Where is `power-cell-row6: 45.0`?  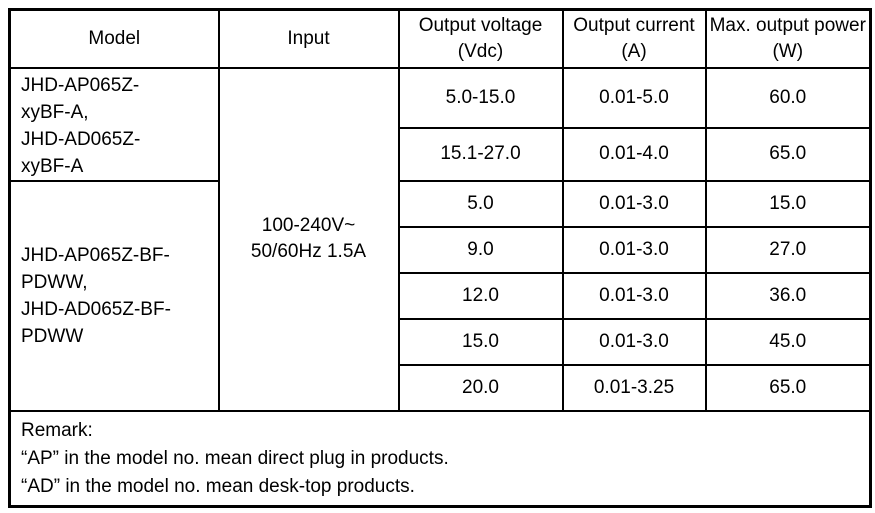 power-cell-row6: 45.0 is located at coordinates (788, 341).